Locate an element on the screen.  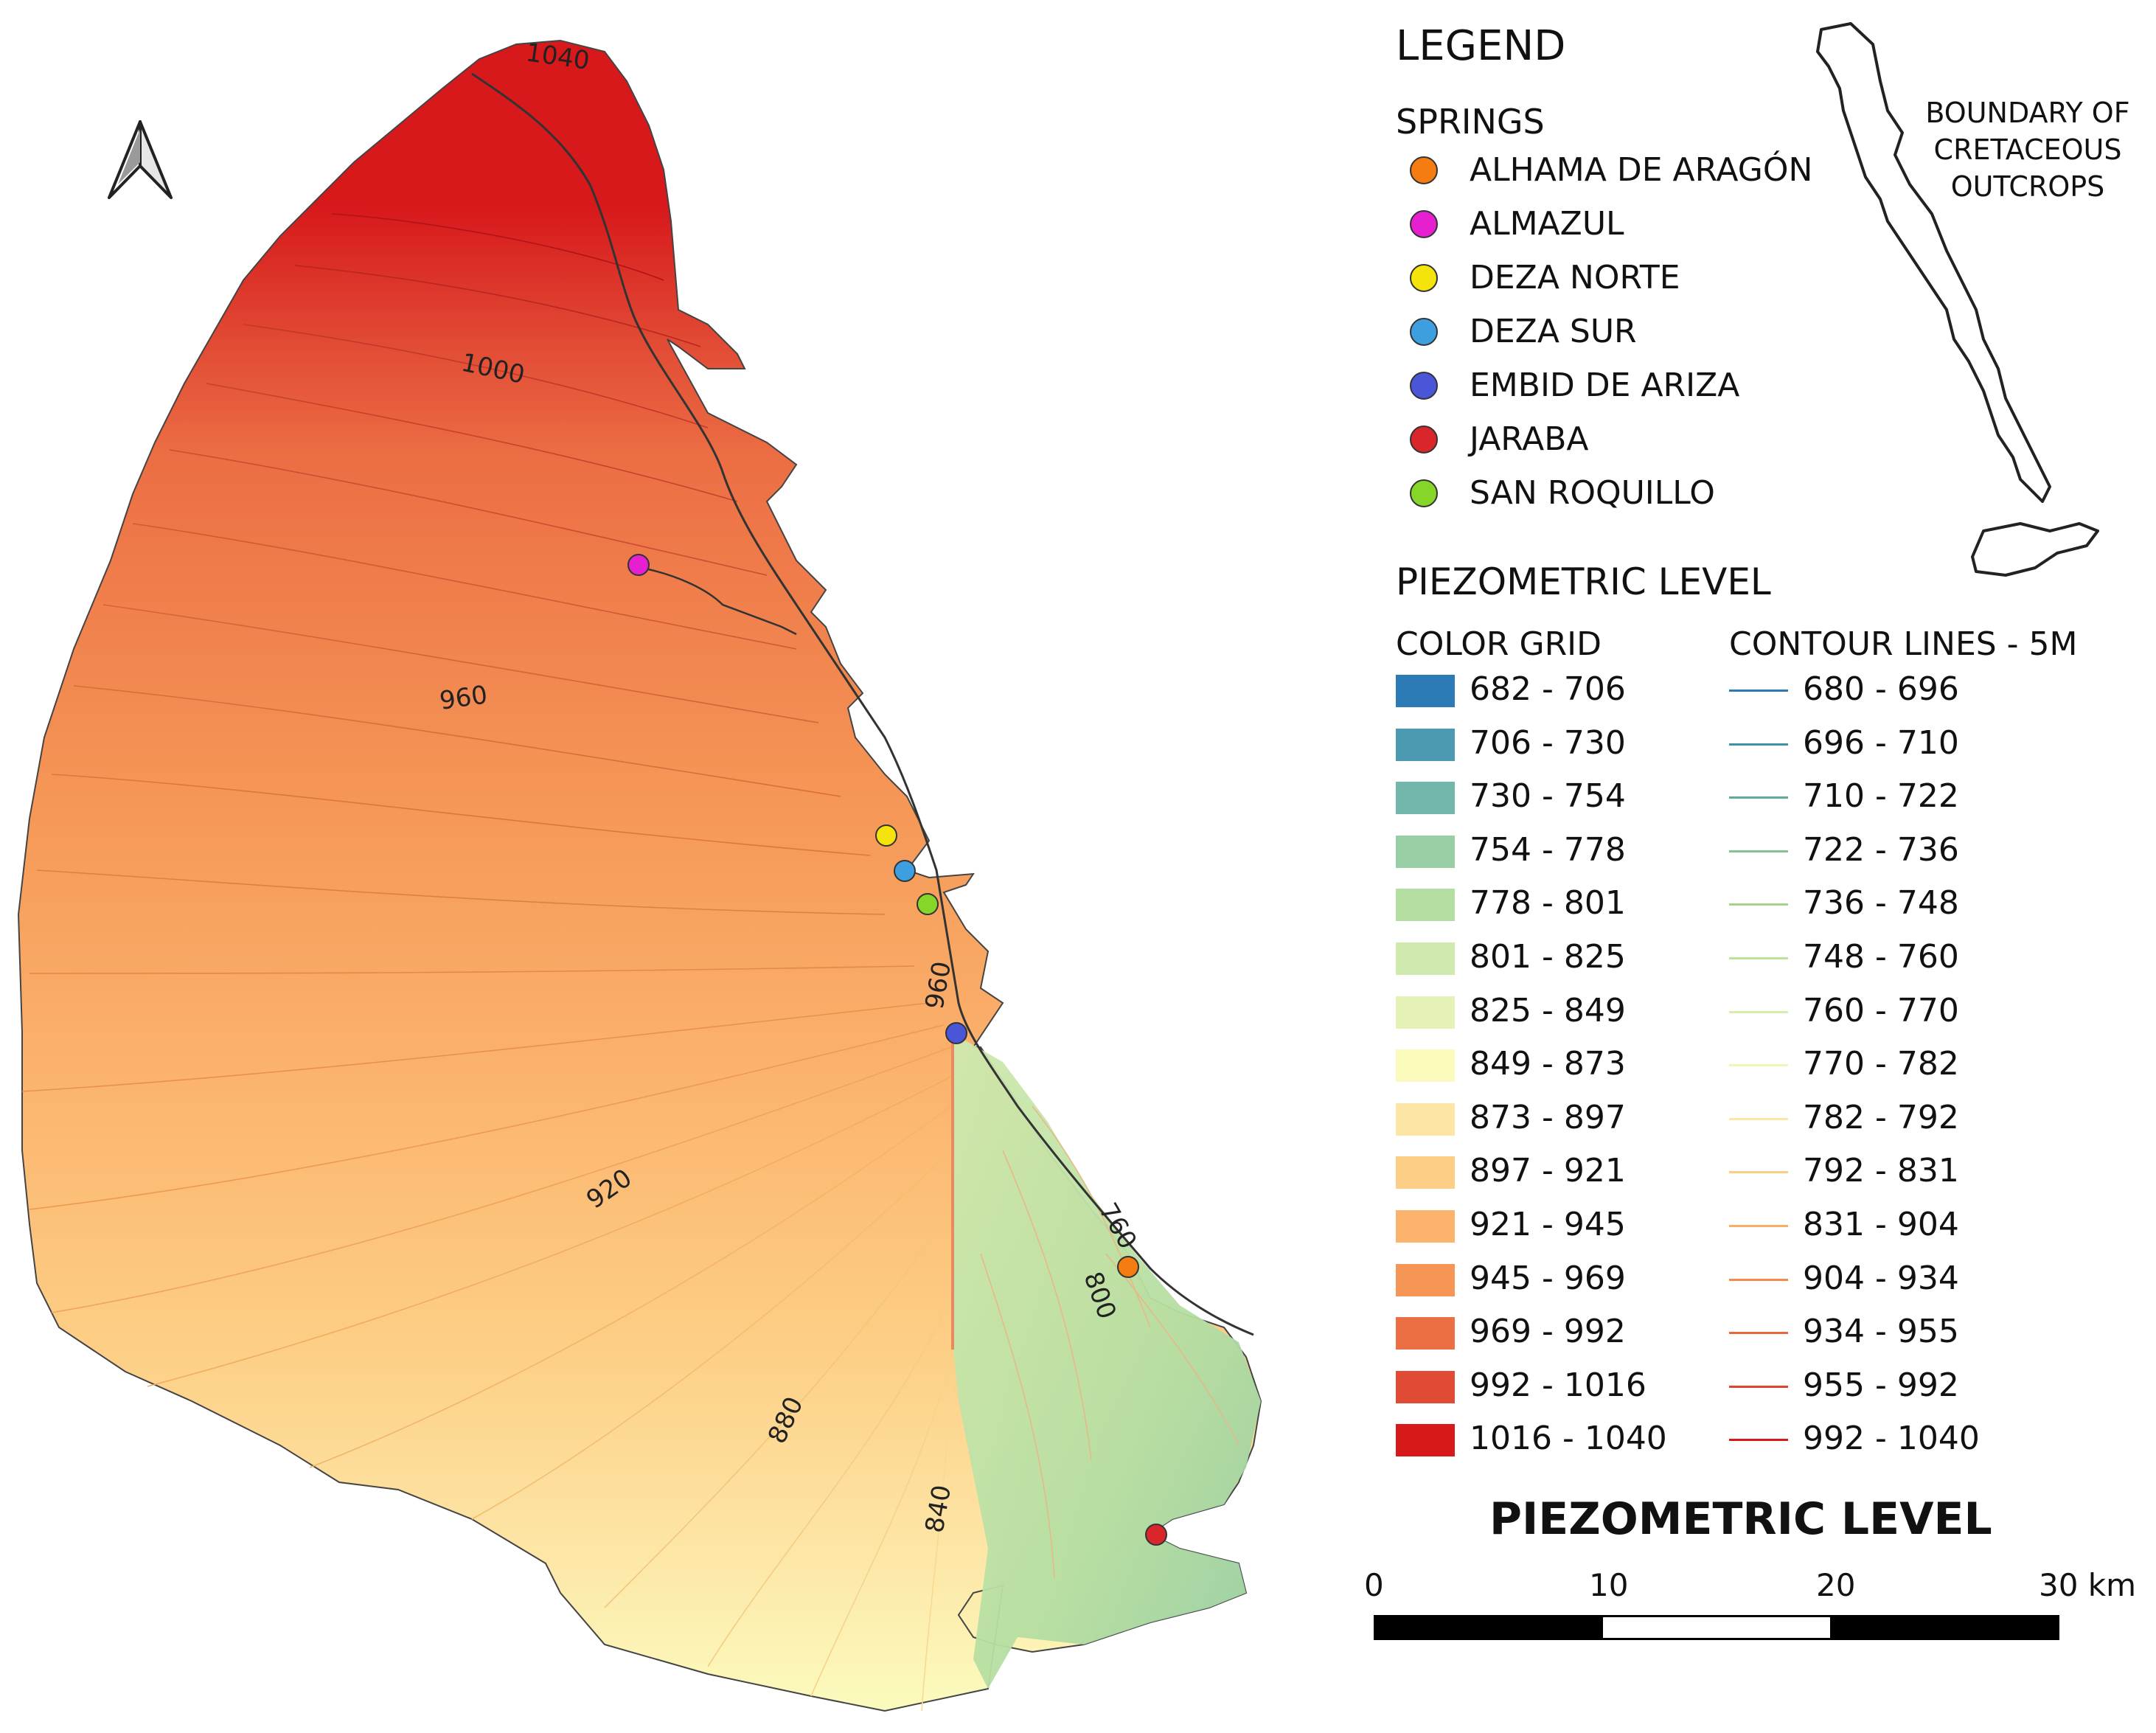
contour-line-label: 760 - 770 is located at coordinates (1881, 1010).